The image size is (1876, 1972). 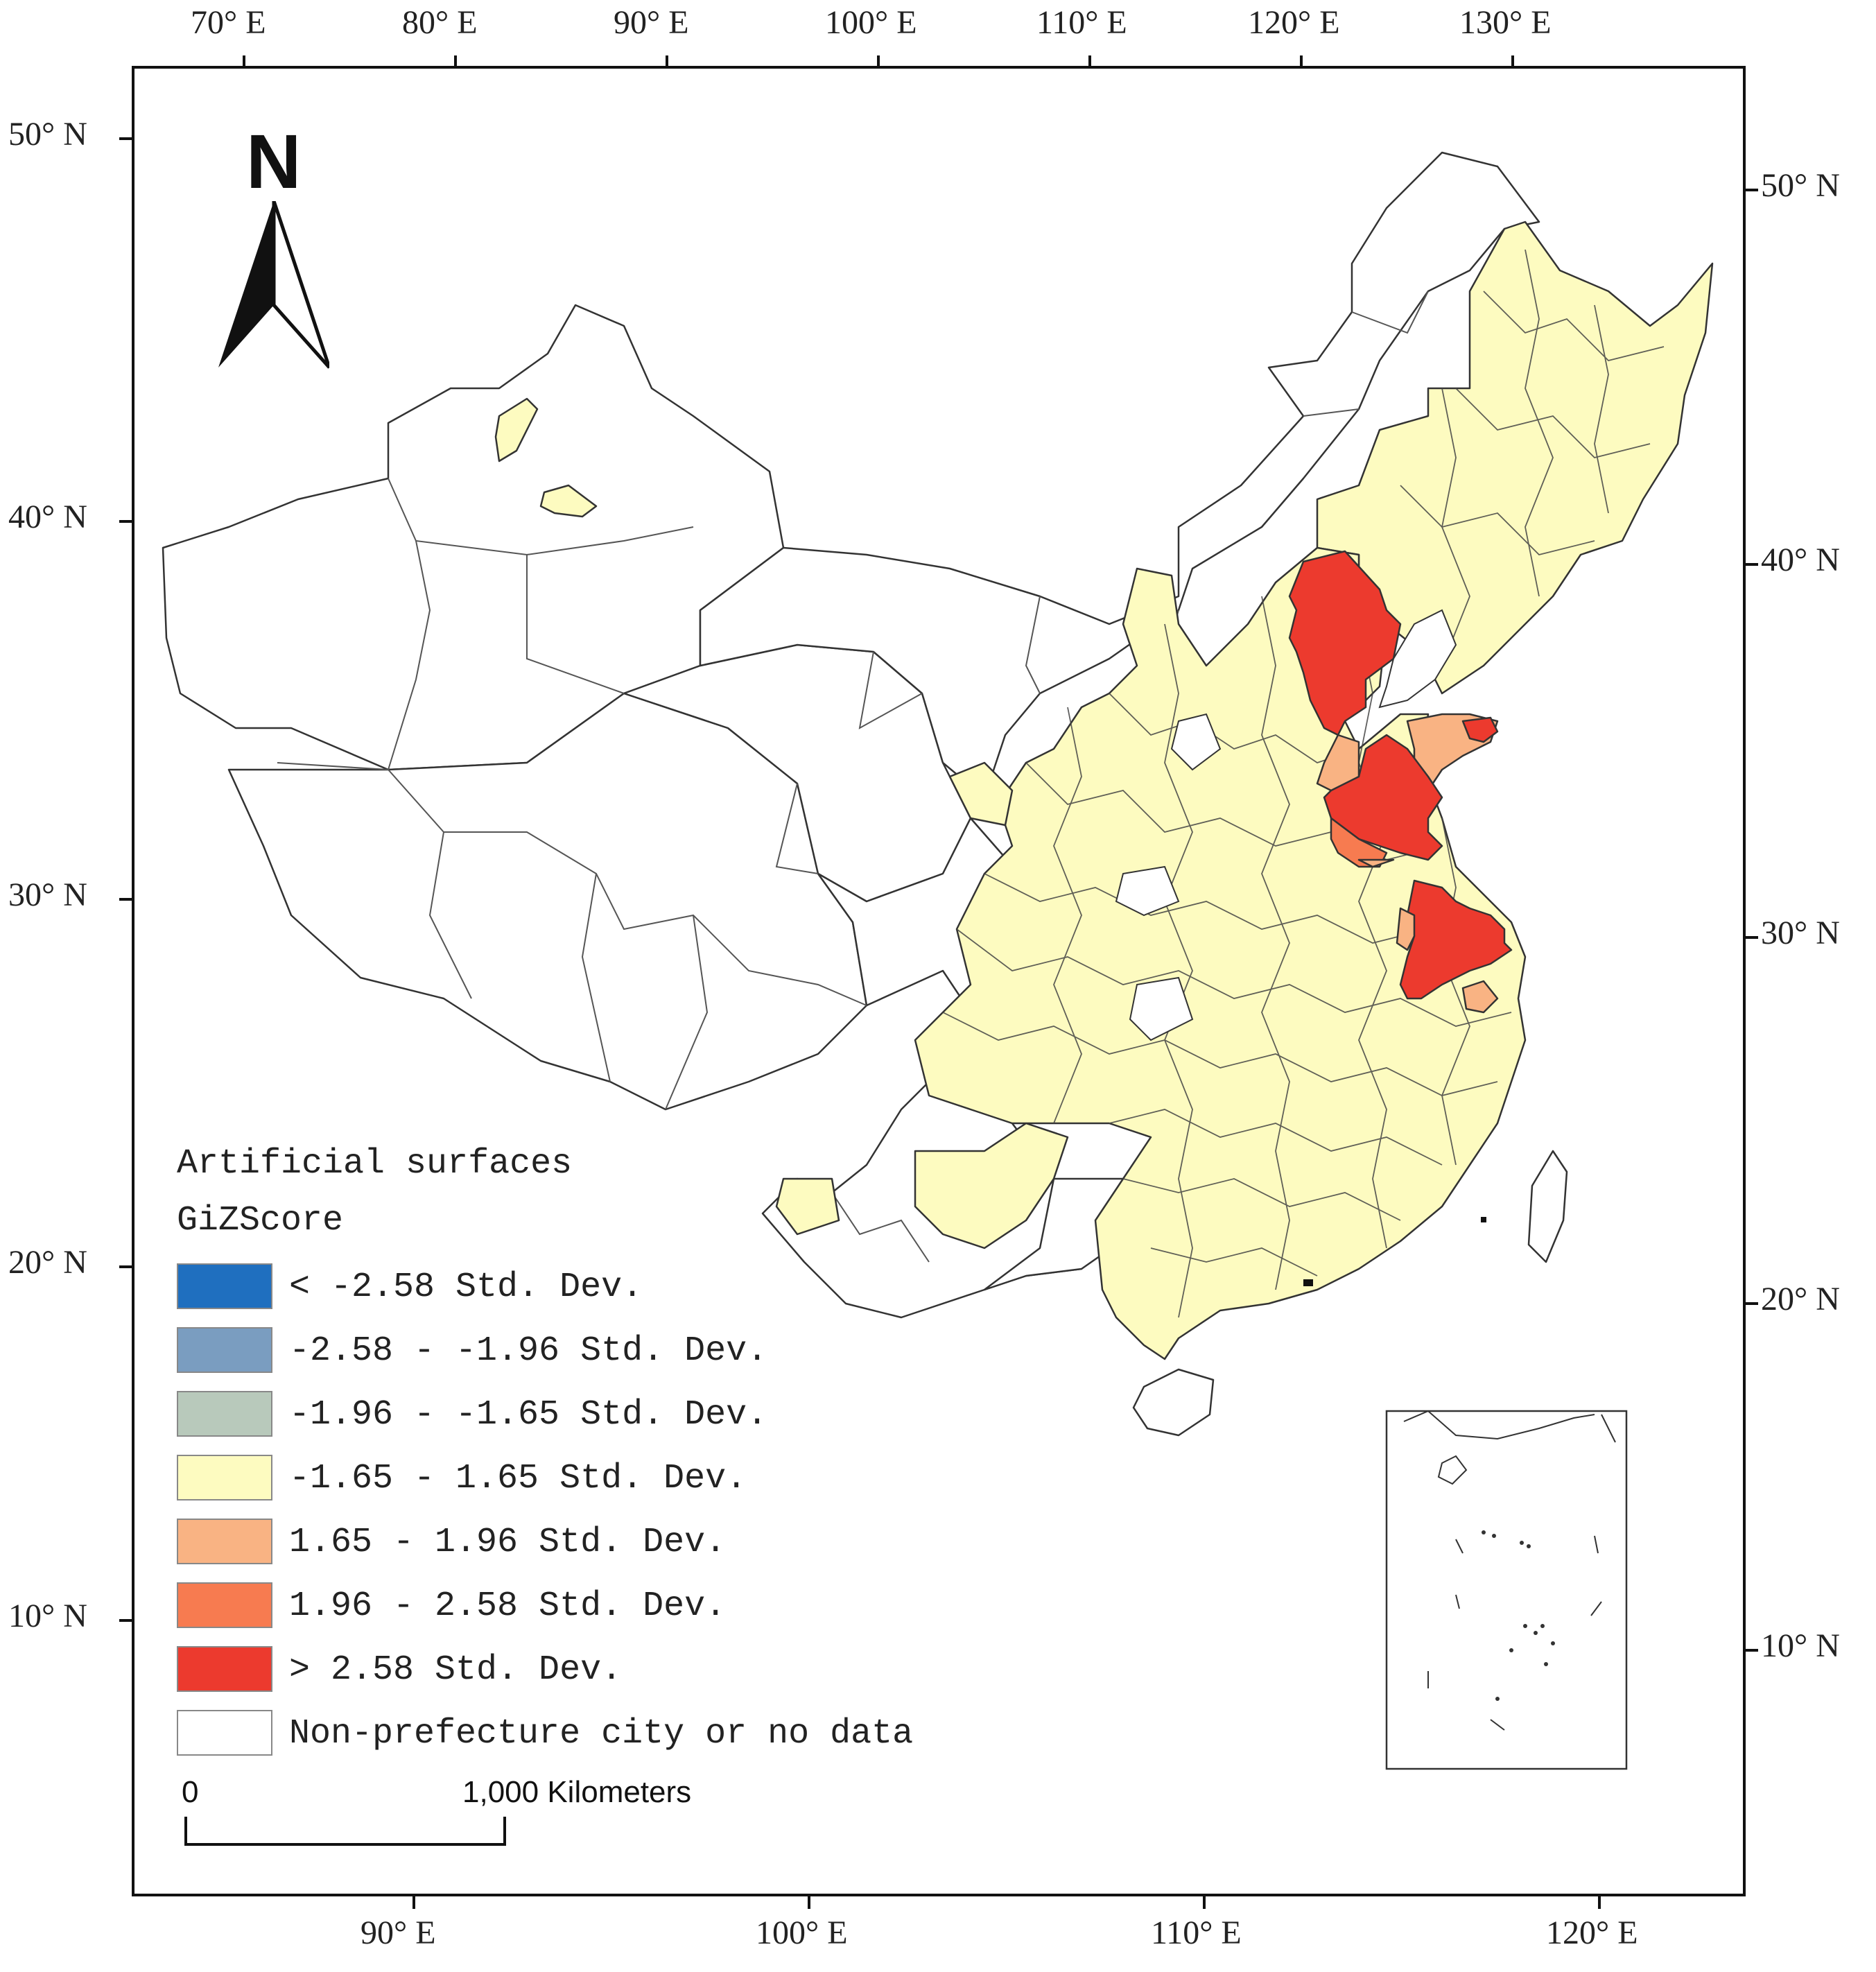 I want to click on top-axis-label: 70° E, so click(x=228, y=23).